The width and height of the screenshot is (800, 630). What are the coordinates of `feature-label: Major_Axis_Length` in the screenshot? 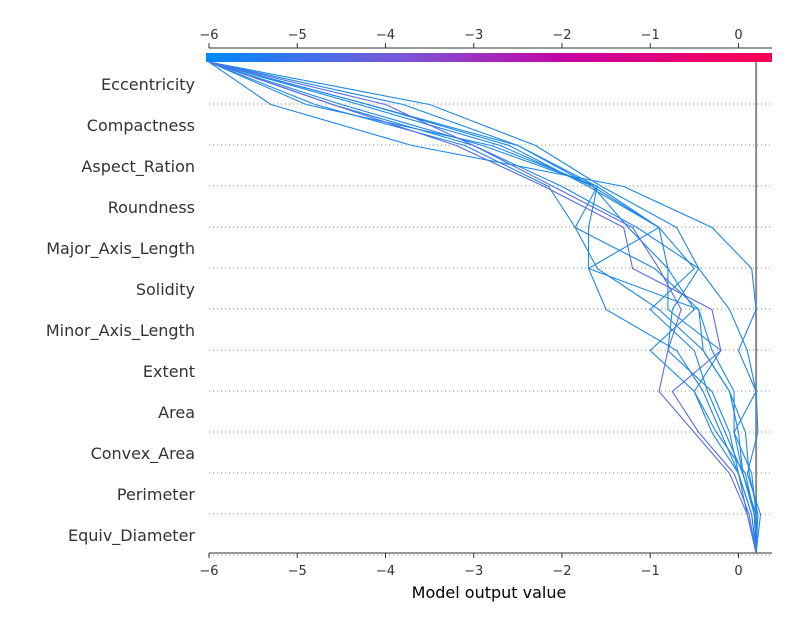 It's located at (120, 249).